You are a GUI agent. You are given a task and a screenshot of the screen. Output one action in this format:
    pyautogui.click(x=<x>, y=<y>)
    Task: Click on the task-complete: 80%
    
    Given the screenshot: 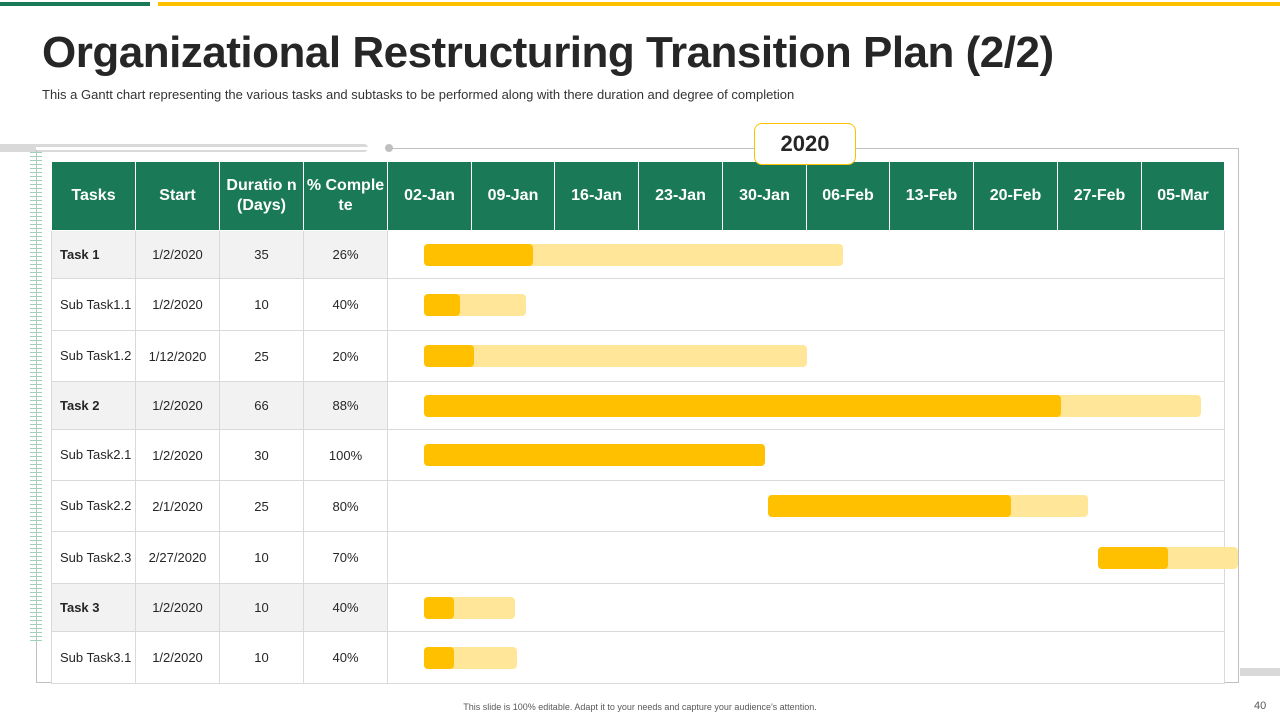 What is the action you would take?
    pyautogui.click(x=345, y=506)
    